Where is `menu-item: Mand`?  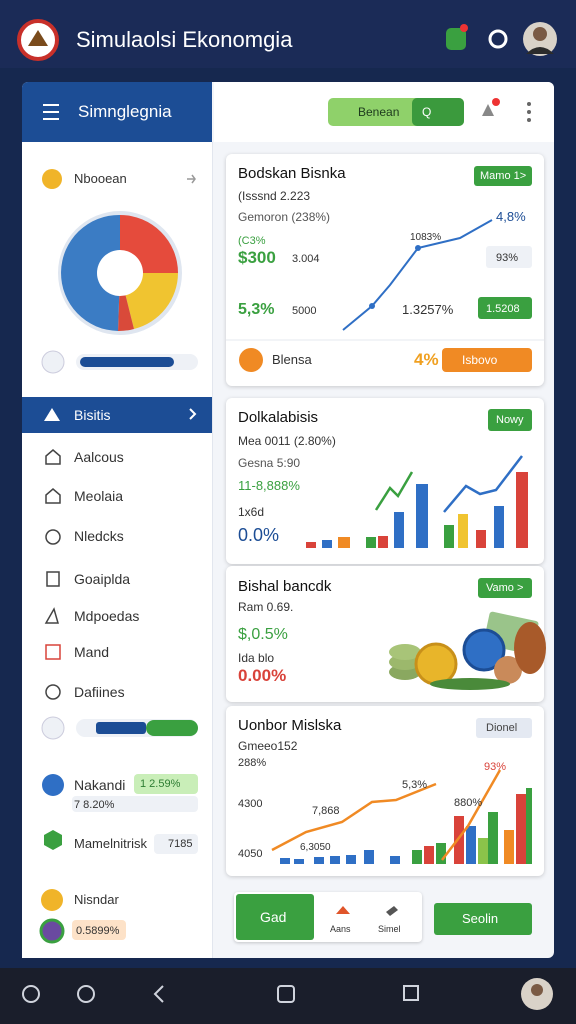 menu-item: Mand is located at coordinates (92, 652).